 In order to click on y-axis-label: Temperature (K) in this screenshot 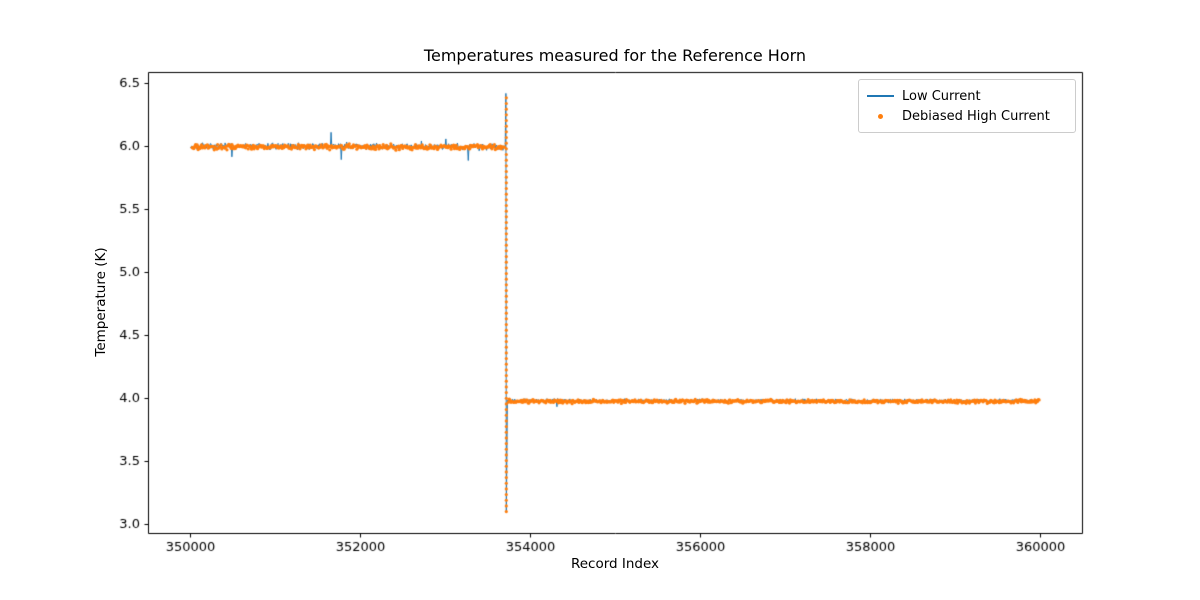, I will do `click(101, 302)`.